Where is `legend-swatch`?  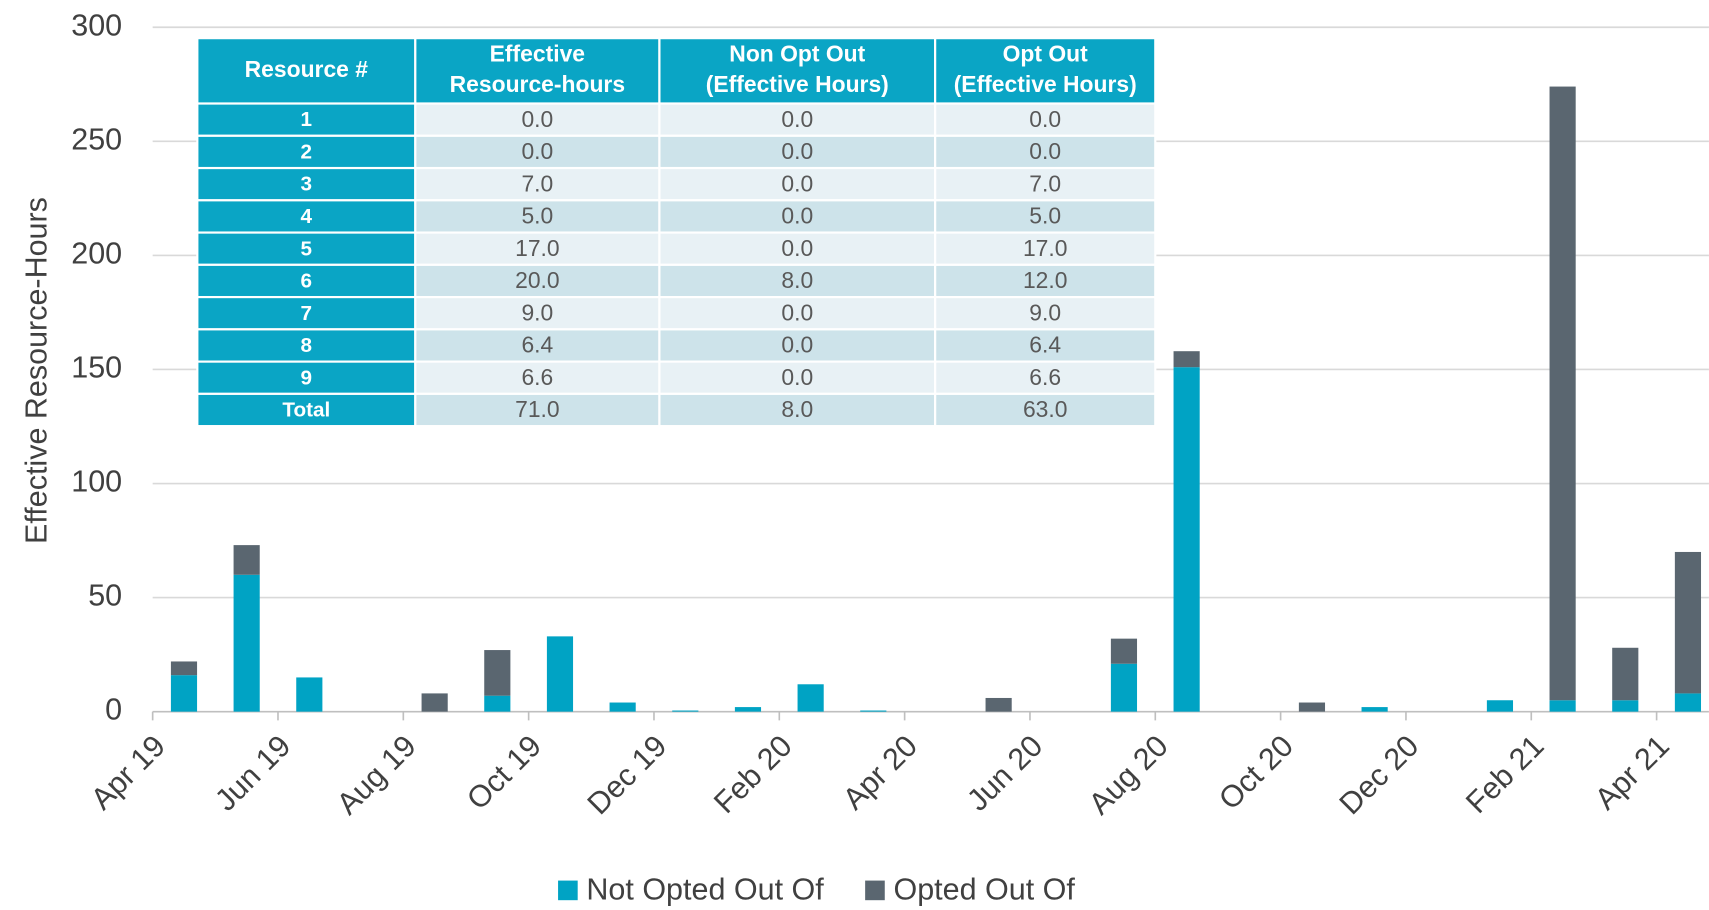
legend-swatch is located at coordinates (568, 890).